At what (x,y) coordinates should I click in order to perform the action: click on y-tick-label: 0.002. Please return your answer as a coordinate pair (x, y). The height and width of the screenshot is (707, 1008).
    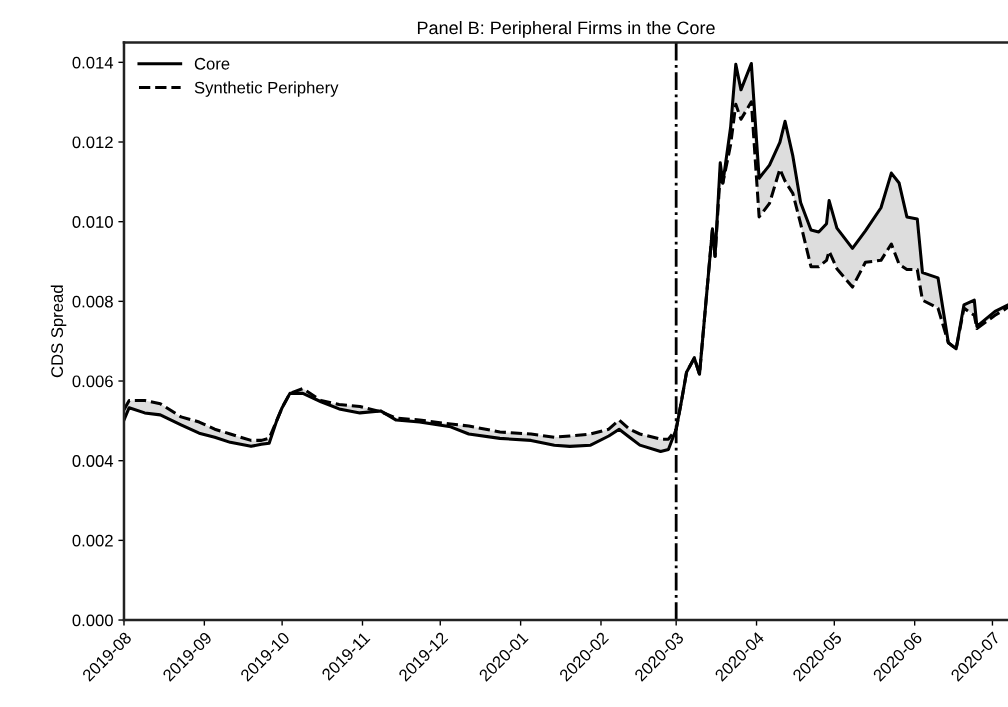
    Looking at the image, I should click on (92, 540).